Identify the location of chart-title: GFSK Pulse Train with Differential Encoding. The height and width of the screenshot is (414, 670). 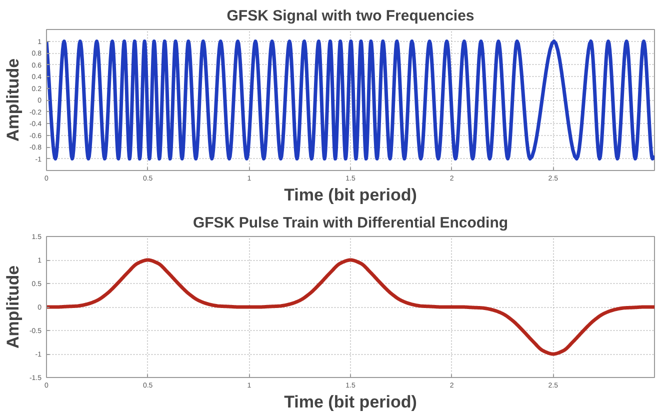
(350, 223).